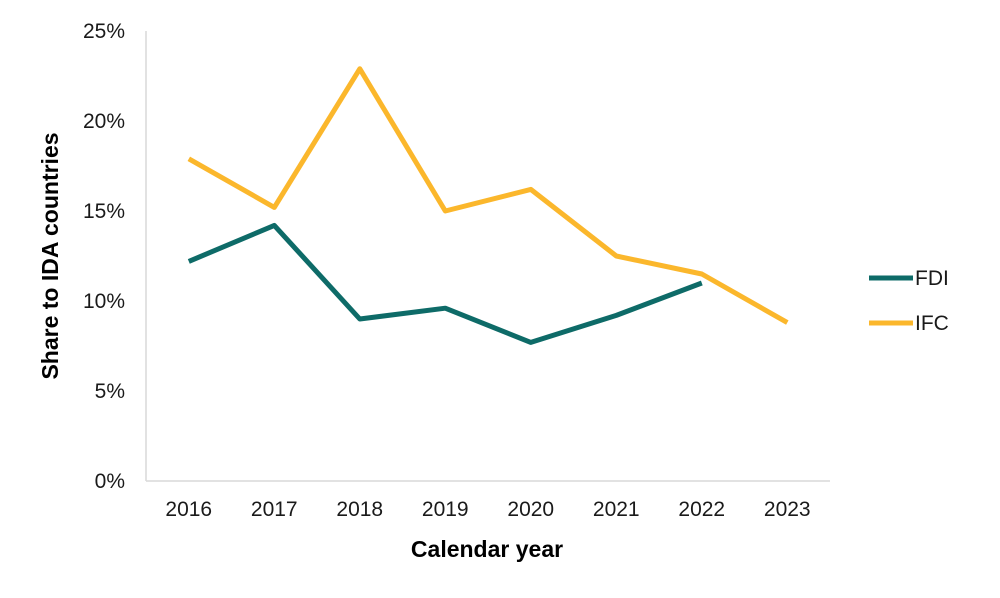  What do you see at coordinates (932, 323) in the screenshot?
I see `legend-label-ifc: IFC` at bounding box center [932, 323].